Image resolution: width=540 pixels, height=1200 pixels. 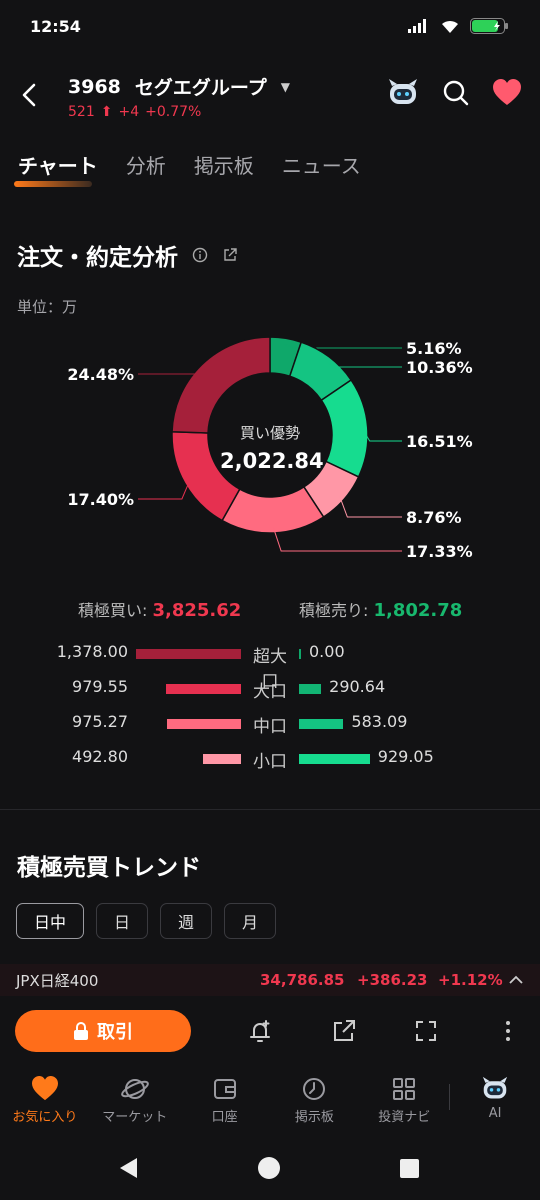 What do you see at coordinates (403, 93) in the screenshot?
I see `robot-icon` at bounding box center [403, 93].